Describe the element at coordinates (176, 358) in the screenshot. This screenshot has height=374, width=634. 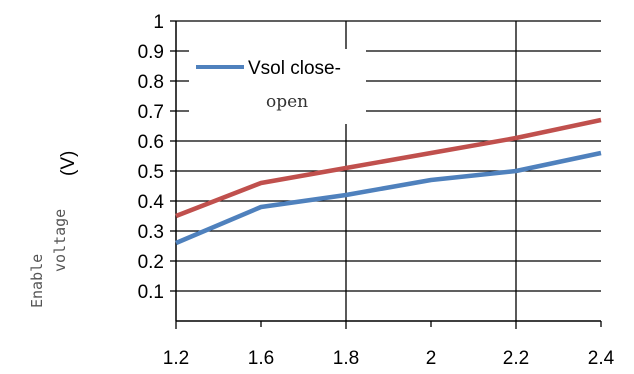
I see `x-tick-label: 1.2` at that location.